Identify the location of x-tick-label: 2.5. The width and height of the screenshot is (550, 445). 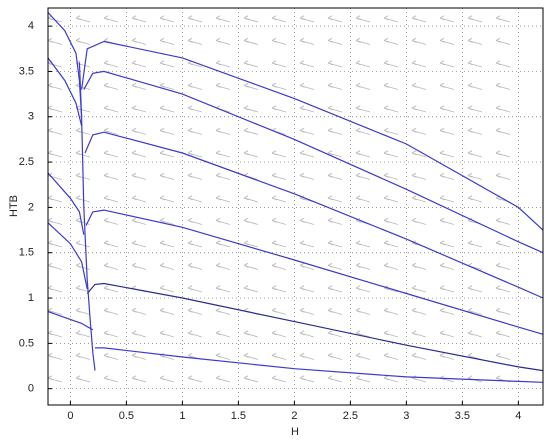
(350, 416).